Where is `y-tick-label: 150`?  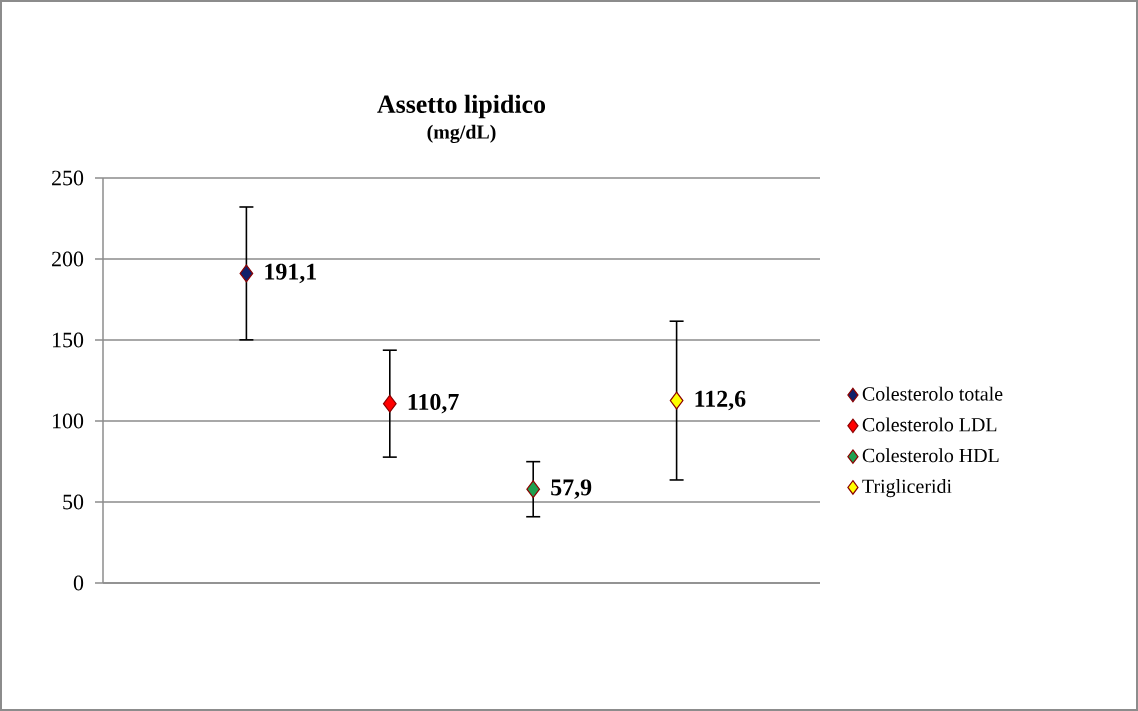
y-tick-label: 150 is located at coordinates (68, 340).